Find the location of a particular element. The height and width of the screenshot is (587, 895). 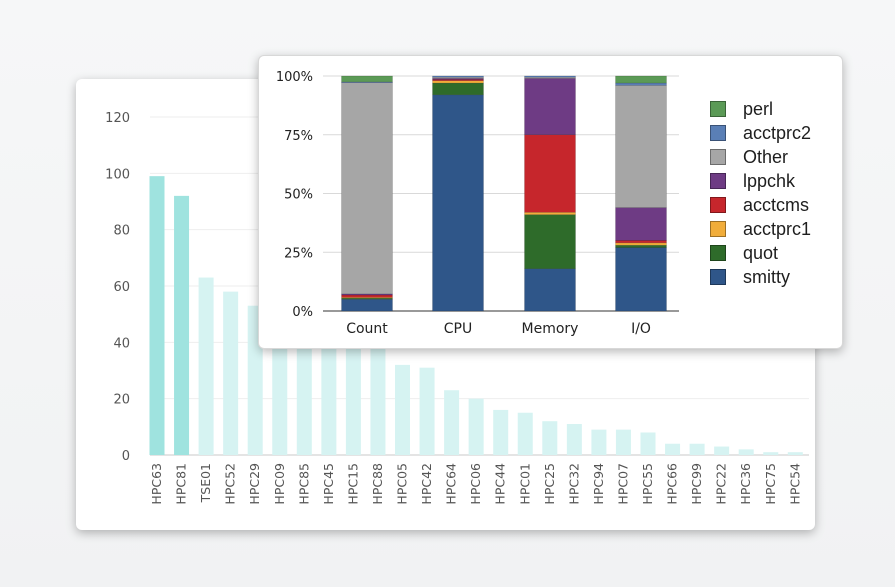

y-tick-label: 75% is located at coordinates (298, 136).